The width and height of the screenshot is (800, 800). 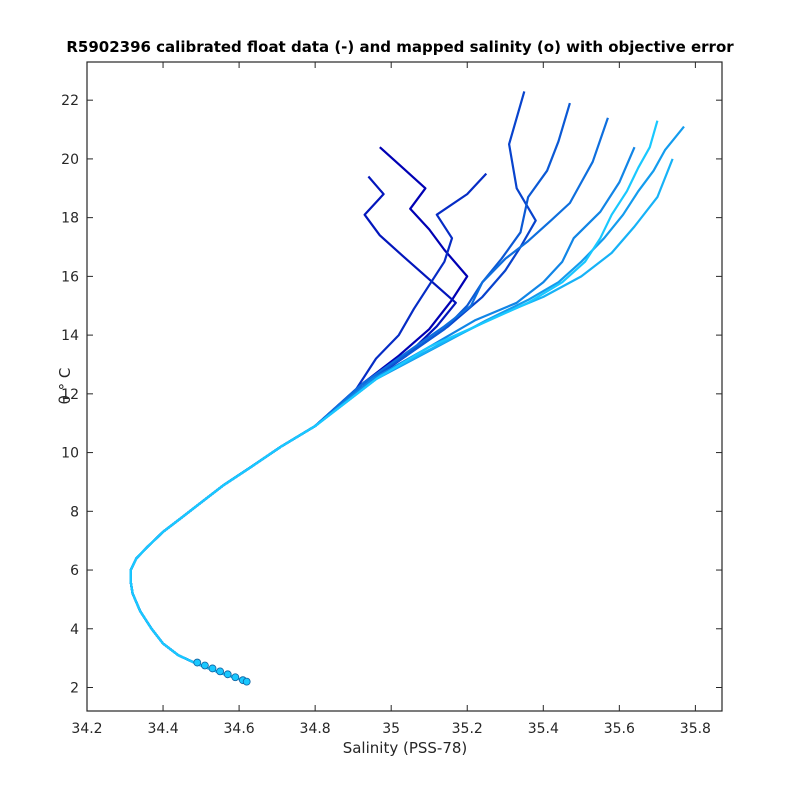 I want to click on x-tick-label: 35.6, so click(x=619, y=729).